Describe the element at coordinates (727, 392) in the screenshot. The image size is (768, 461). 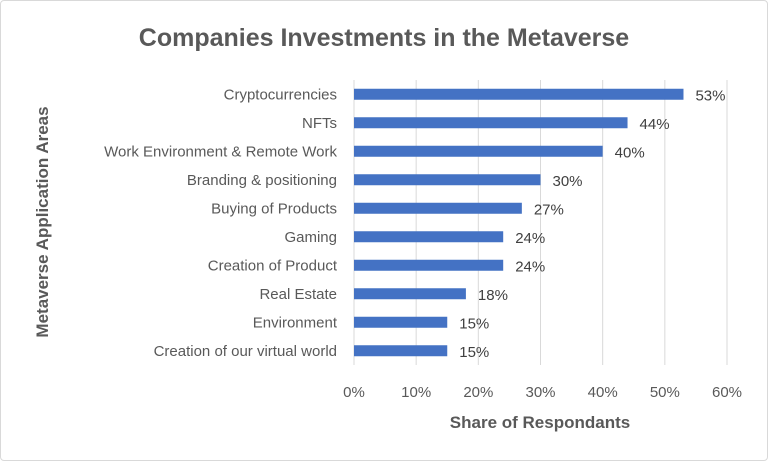
I see `x-tick-label: 60%` at that location.